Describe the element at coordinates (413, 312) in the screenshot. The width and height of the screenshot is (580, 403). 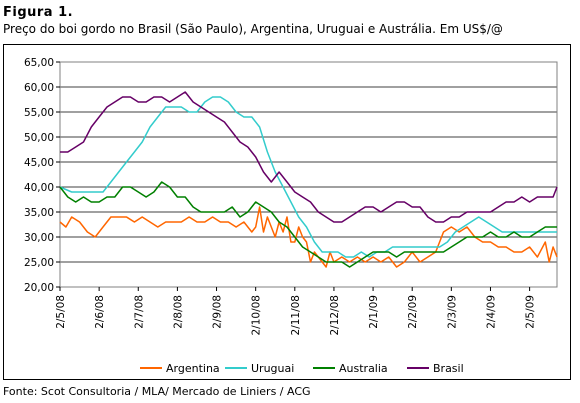
I see `x-tick-label: 2/2/09` at that location.